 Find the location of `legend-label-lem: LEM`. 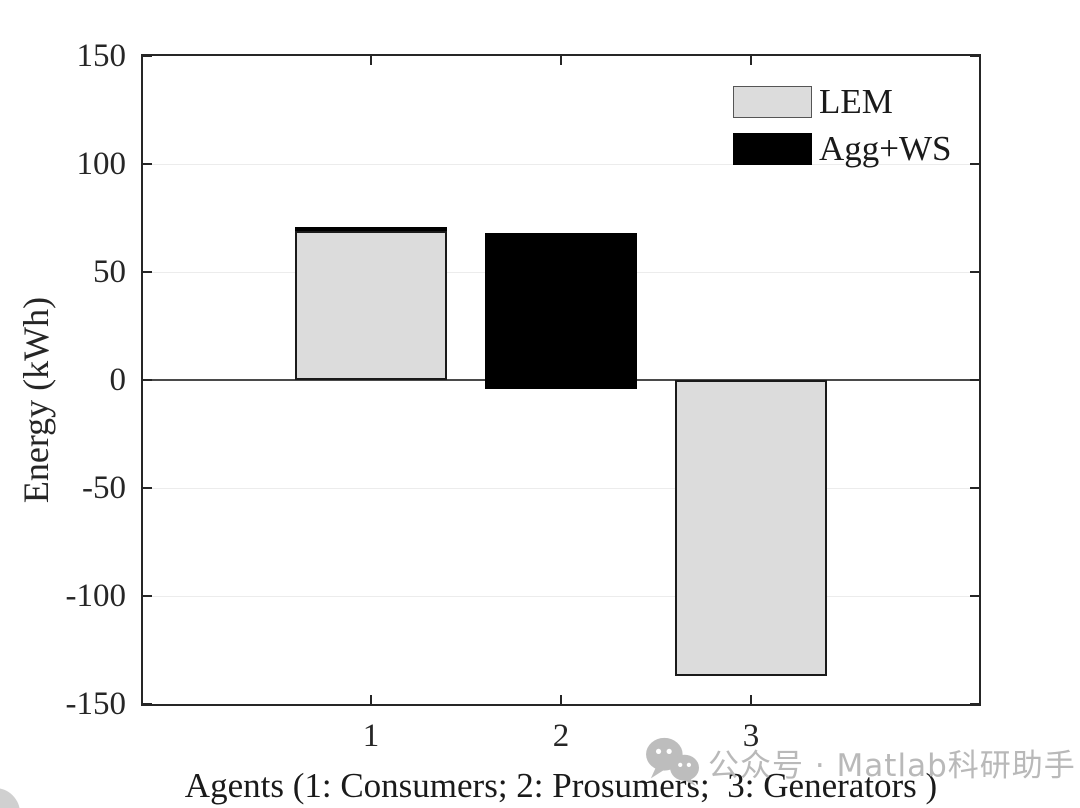

legend-label-lem: LEM is located at coordinates (856, 101).